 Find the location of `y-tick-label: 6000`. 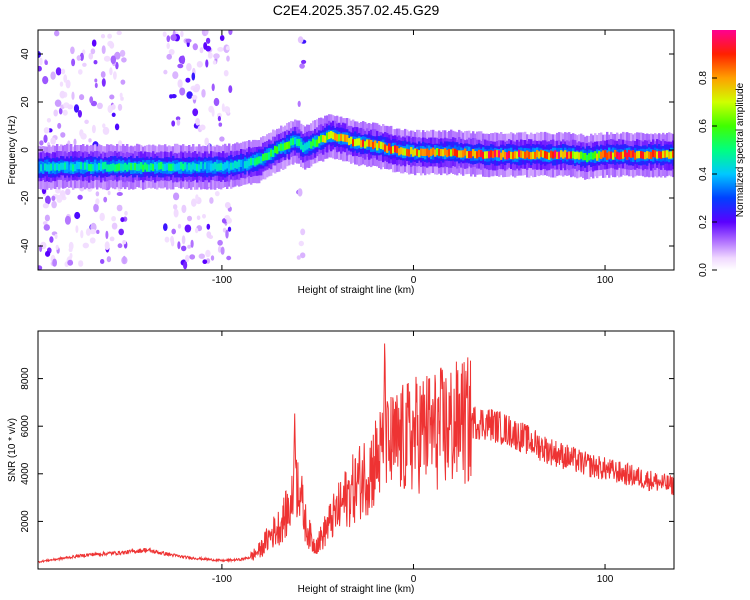

y-tick-label: 6000 is located at coordinates (25, 426).